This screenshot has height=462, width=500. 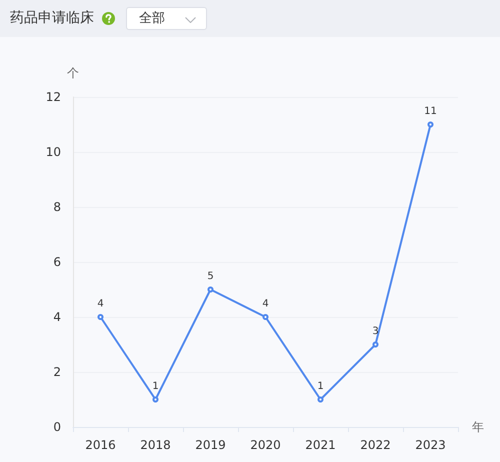 What do you see at coordinates (166, 18) in the screenshot?
I see `dropdown-select: 全部` at bounding box center [166, 18].